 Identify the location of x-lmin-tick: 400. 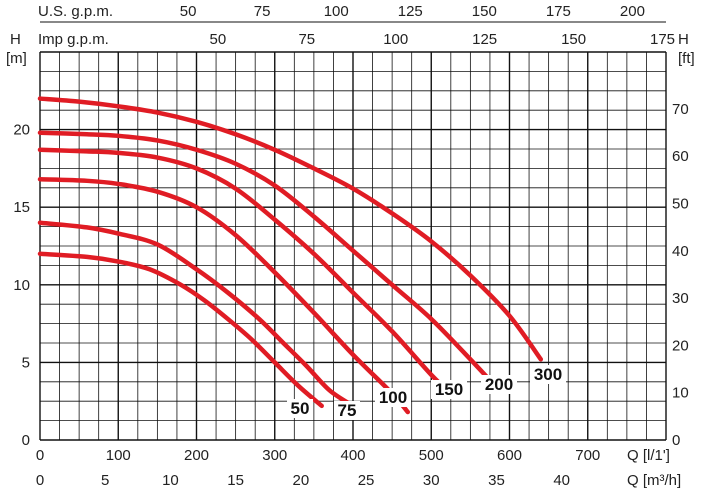
(352, 455).